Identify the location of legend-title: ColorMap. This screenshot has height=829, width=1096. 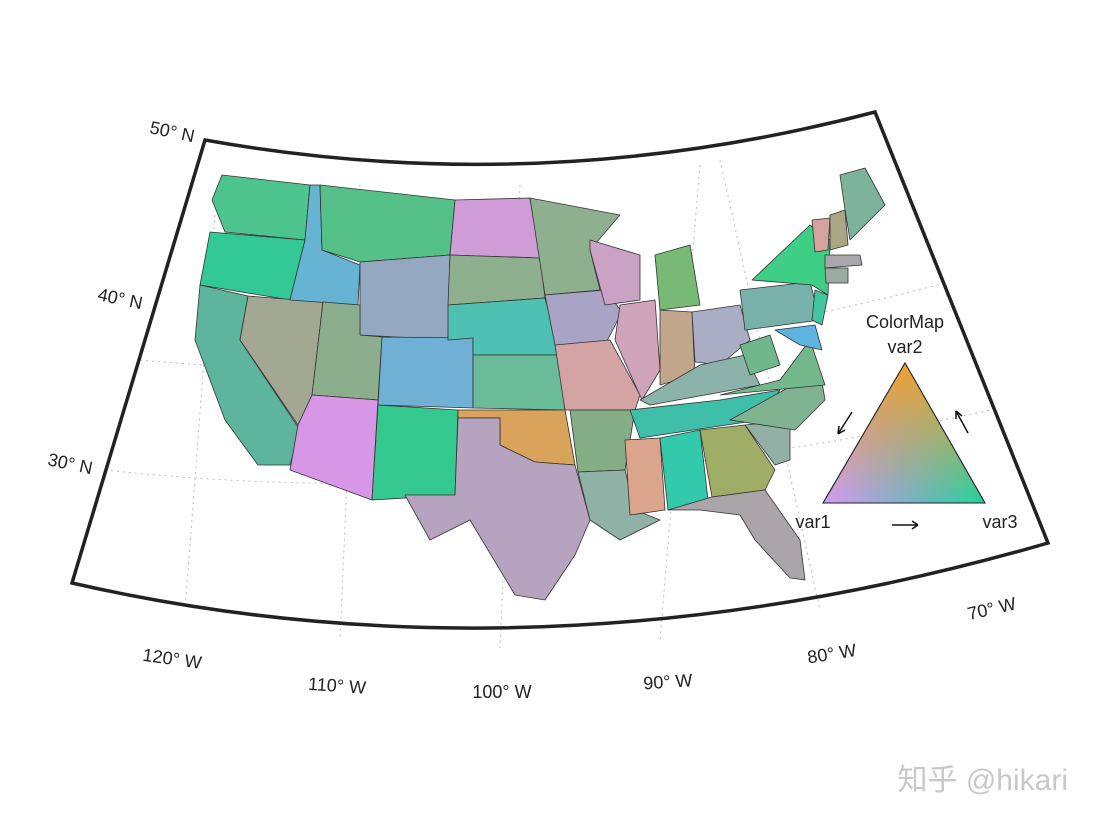
(905, 322).